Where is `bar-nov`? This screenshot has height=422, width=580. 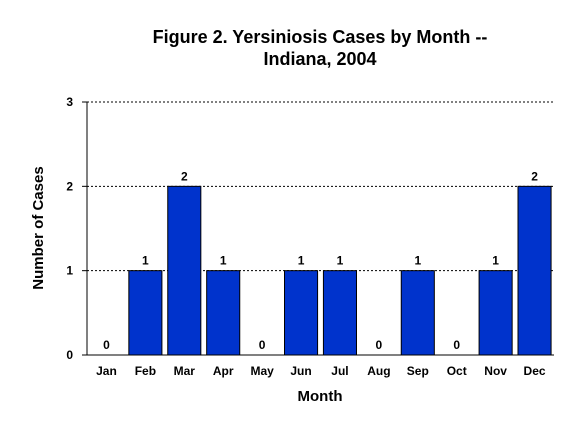 bar-nov is located at coordinates (495, 313).